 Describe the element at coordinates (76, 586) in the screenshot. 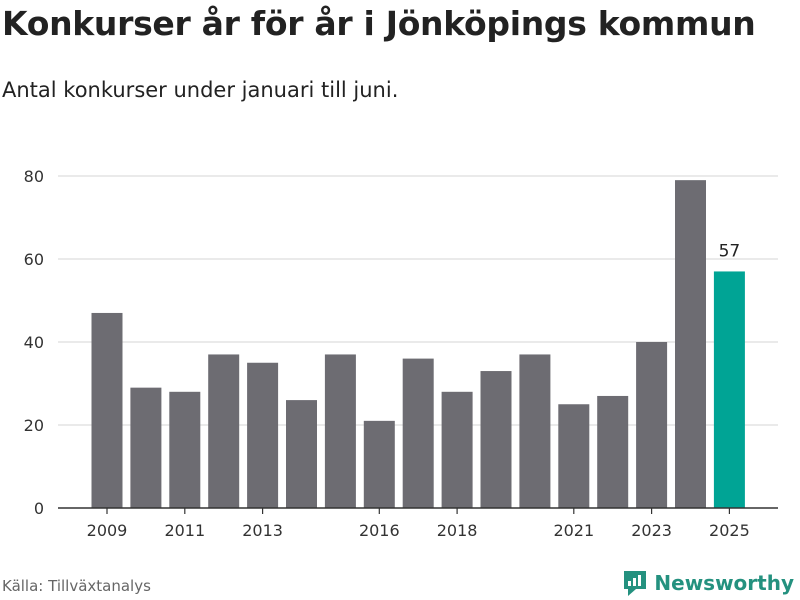

I see `source-note: Källa: Tillväxtanalys` at that location.